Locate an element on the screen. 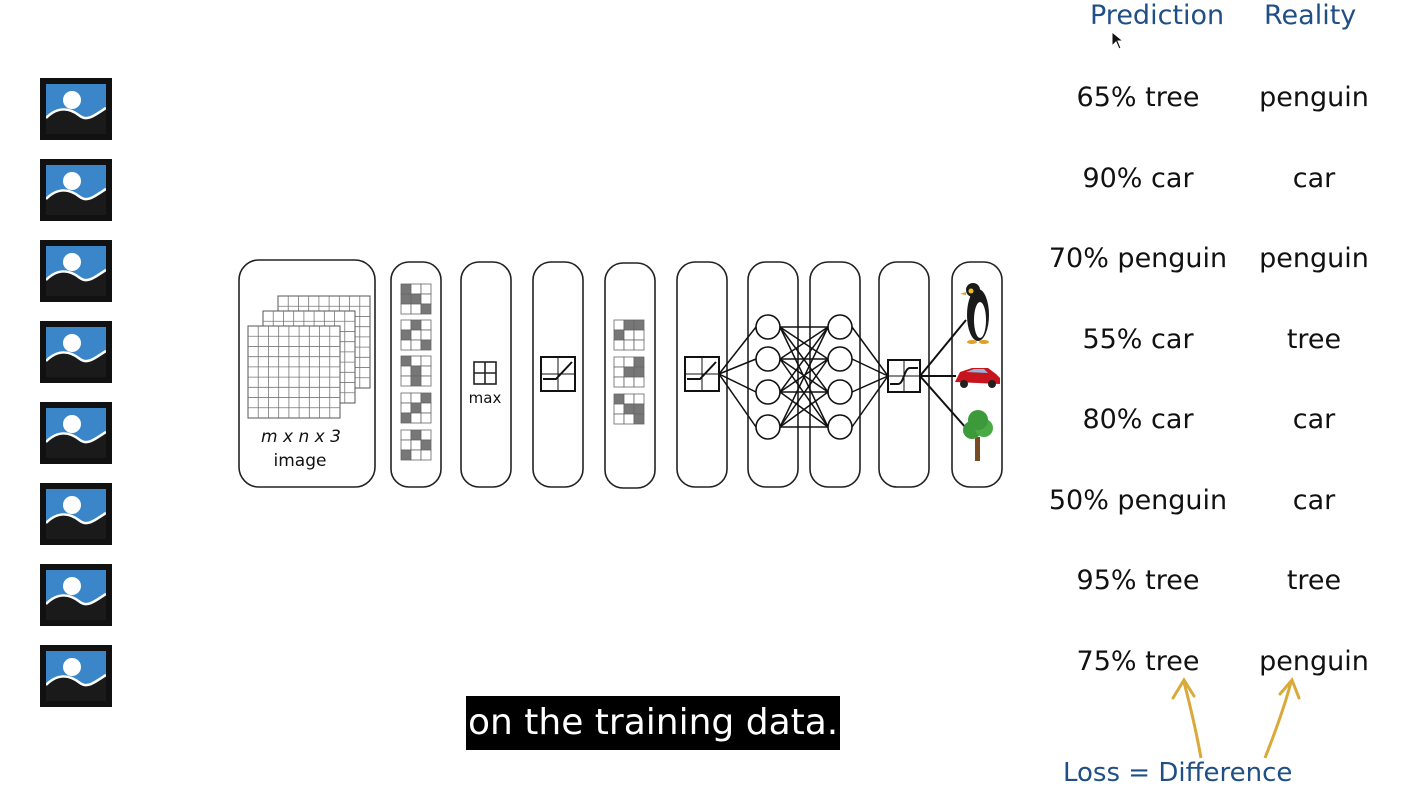 The image size is (1407, 801). dense-connections is located at coordinates (803, 377).